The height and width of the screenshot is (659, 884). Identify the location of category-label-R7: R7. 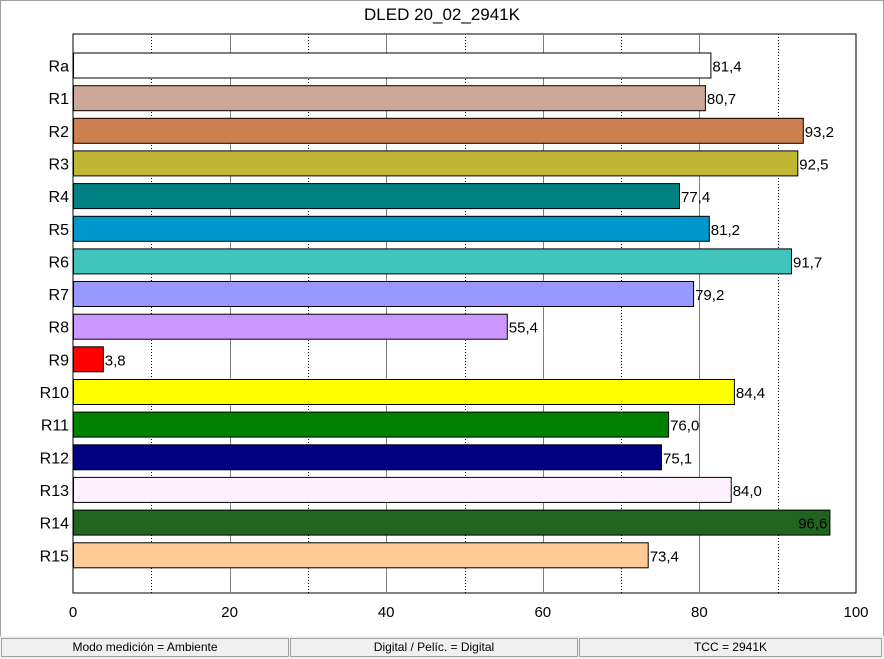
(59, 295).